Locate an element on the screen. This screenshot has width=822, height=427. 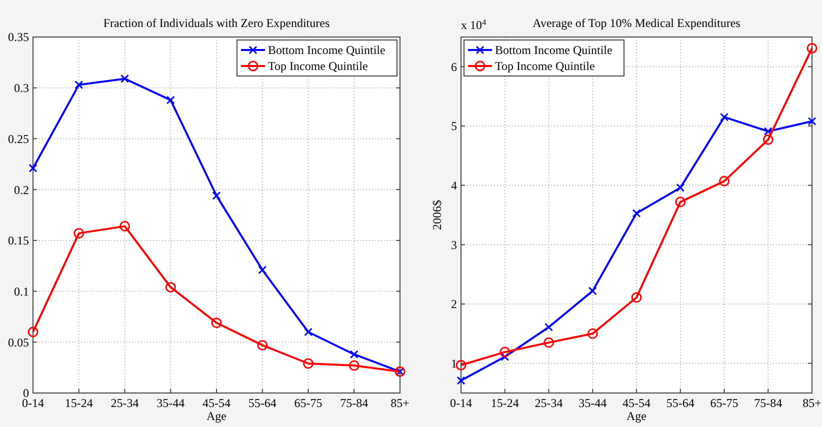
y-axis-title: 2006$ is located at coordinates (437, 215).